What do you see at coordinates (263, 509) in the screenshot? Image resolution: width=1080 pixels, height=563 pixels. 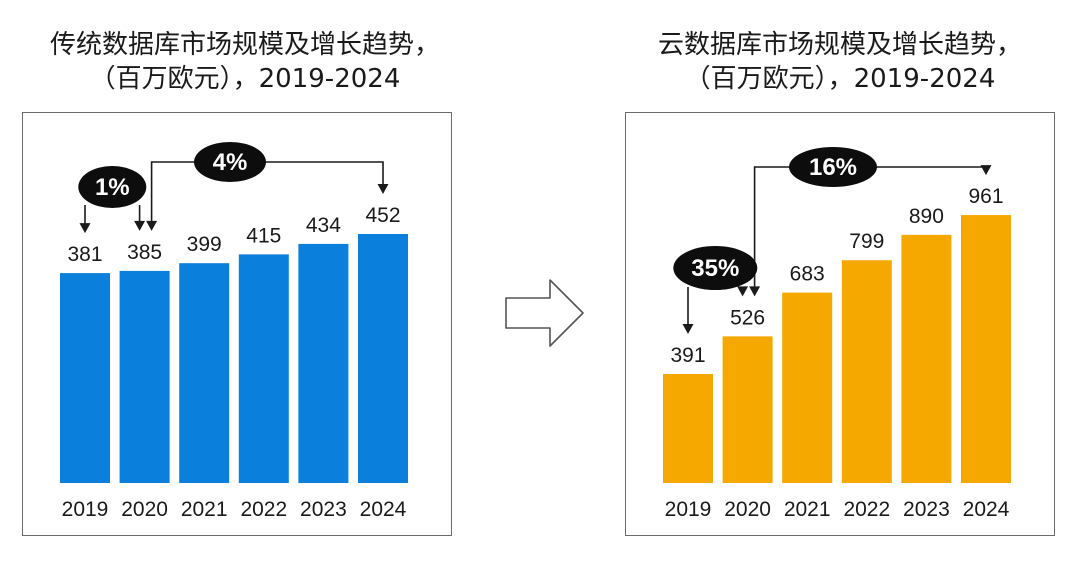 I see `left-category-label-2022: 2022` at bounding box center [263, 509].